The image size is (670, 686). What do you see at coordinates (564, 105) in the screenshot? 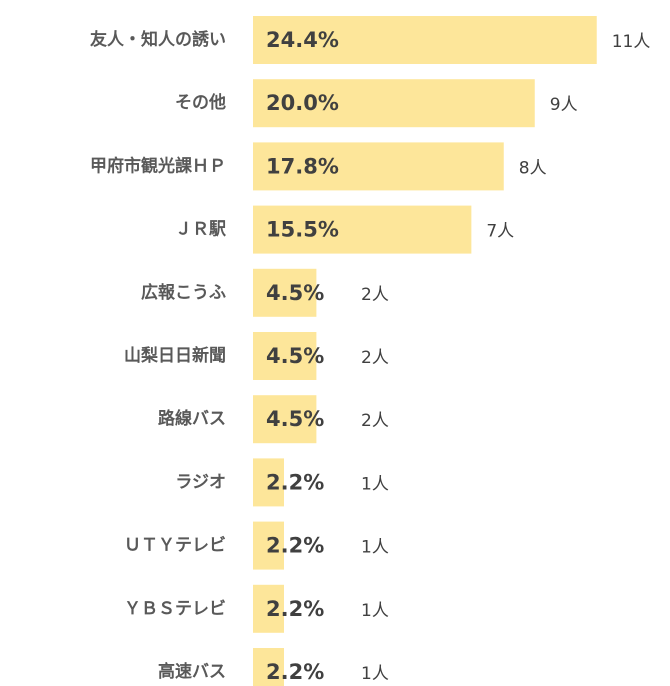
I see `count-label: 9人` at bounding box center [564, 105].